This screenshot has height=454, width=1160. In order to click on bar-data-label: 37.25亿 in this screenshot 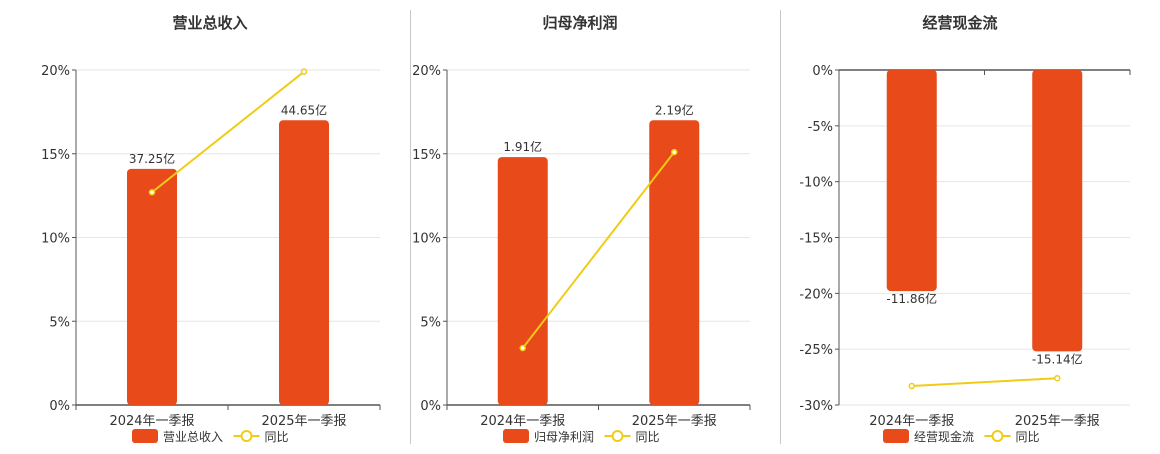, I will do `click(152, 158)`.